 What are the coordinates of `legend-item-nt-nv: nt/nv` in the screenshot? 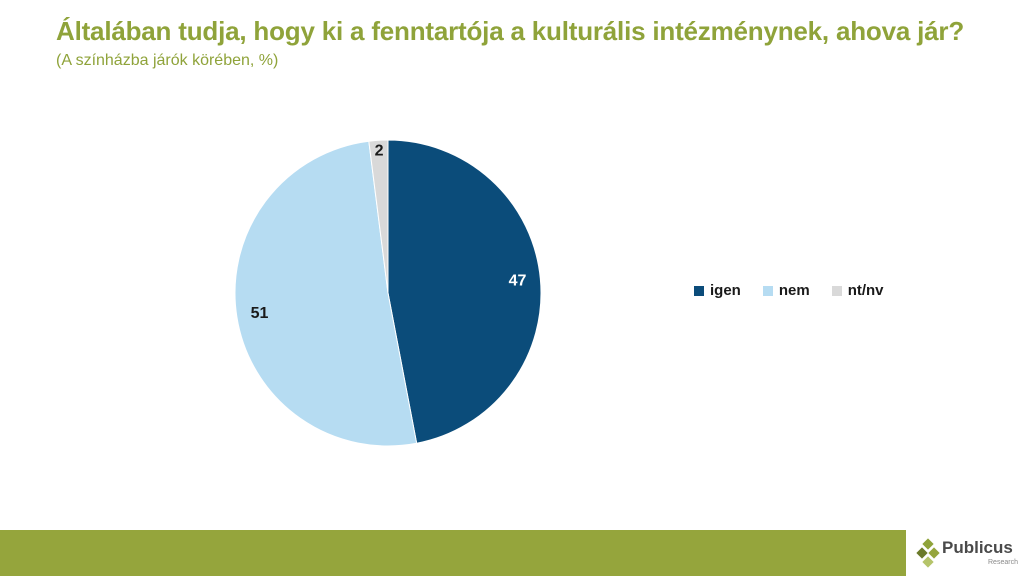 It's located at (857, 290).